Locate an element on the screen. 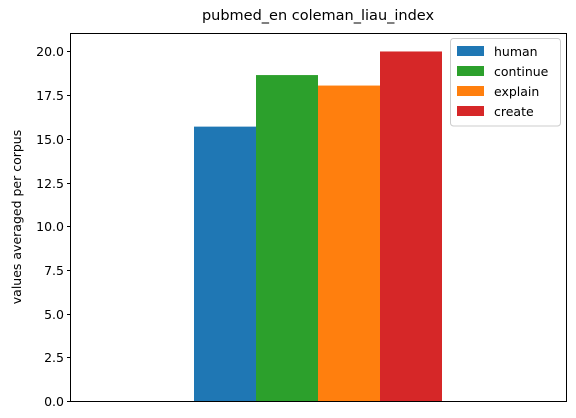  bar-human is located at coordinates (225, 263).